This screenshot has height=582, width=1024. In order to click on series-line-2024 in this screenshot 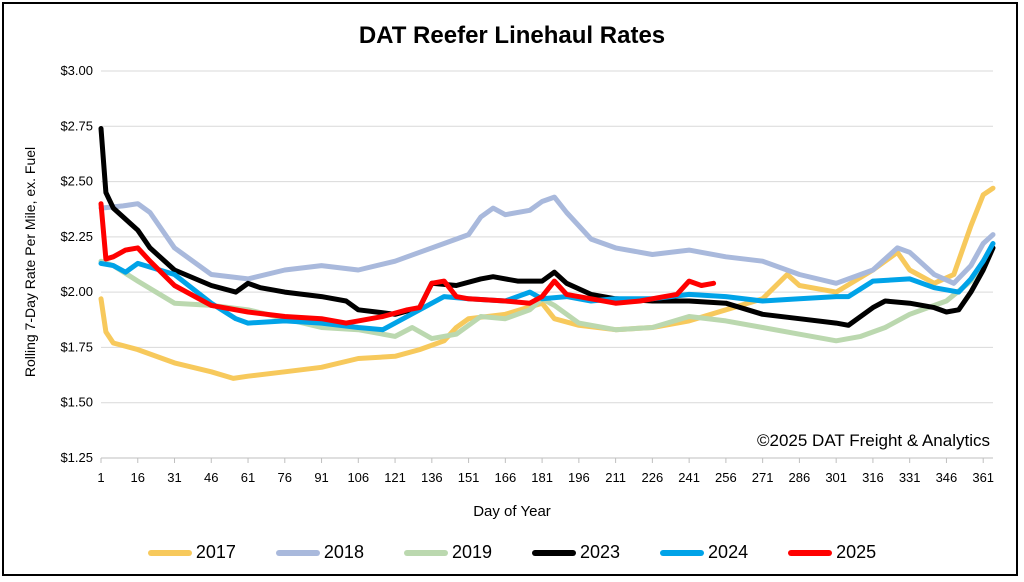, I will do `click(547, 287)`.